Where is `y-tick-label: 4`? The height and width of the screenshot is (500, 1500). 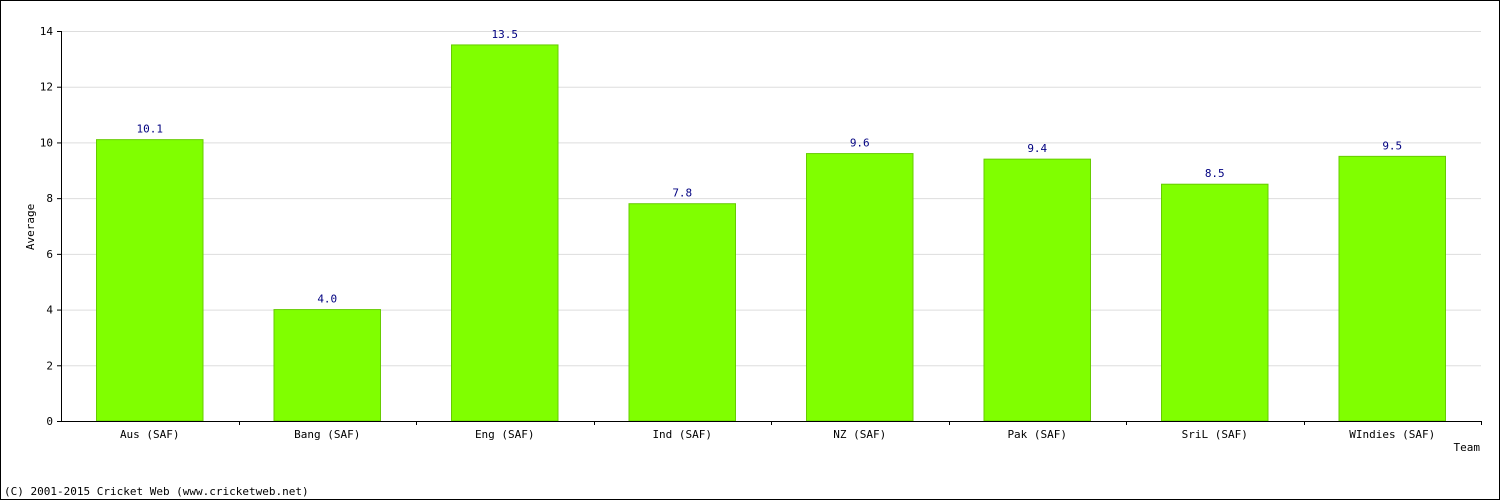 y-tick-label: 4 is located at coordinates (49, 310).